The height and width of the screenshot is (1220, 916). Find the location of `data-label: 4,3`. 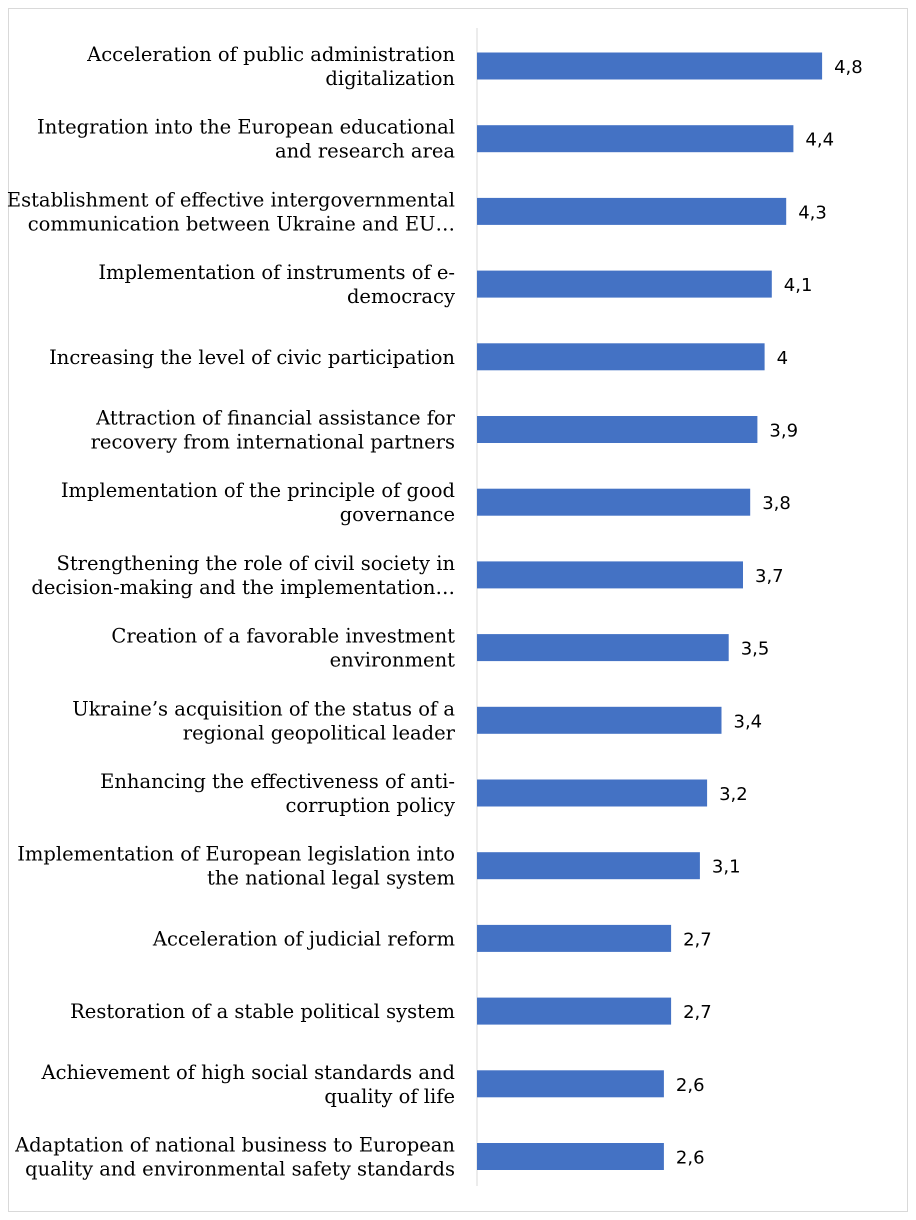

data-label: 4,3 is located at coordinates (812, 212).